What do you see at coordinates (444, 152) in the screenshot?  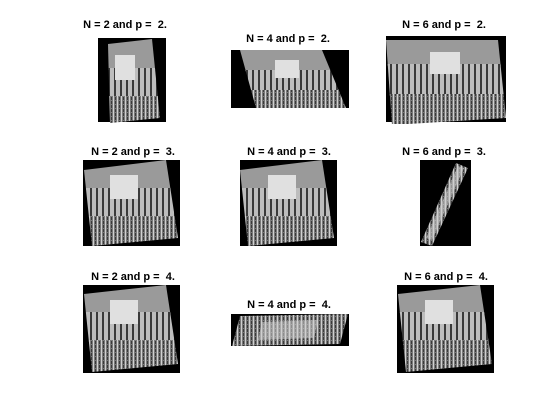 I see `panel-title-n6-p3: N = 6 and p = 3.` at bounding box center [444, 152].